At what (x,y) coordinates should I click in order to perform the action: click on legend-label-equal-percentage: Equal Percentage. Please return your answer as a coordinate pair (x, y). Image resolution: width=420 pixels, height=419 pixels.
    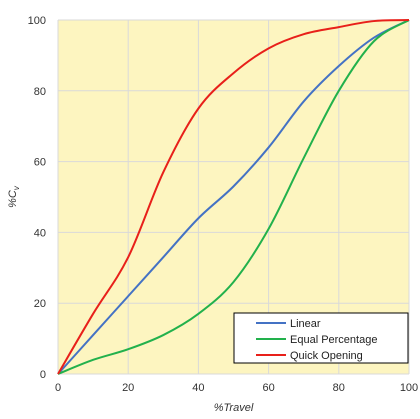
    Looking at the image, I should click on (333, 340).